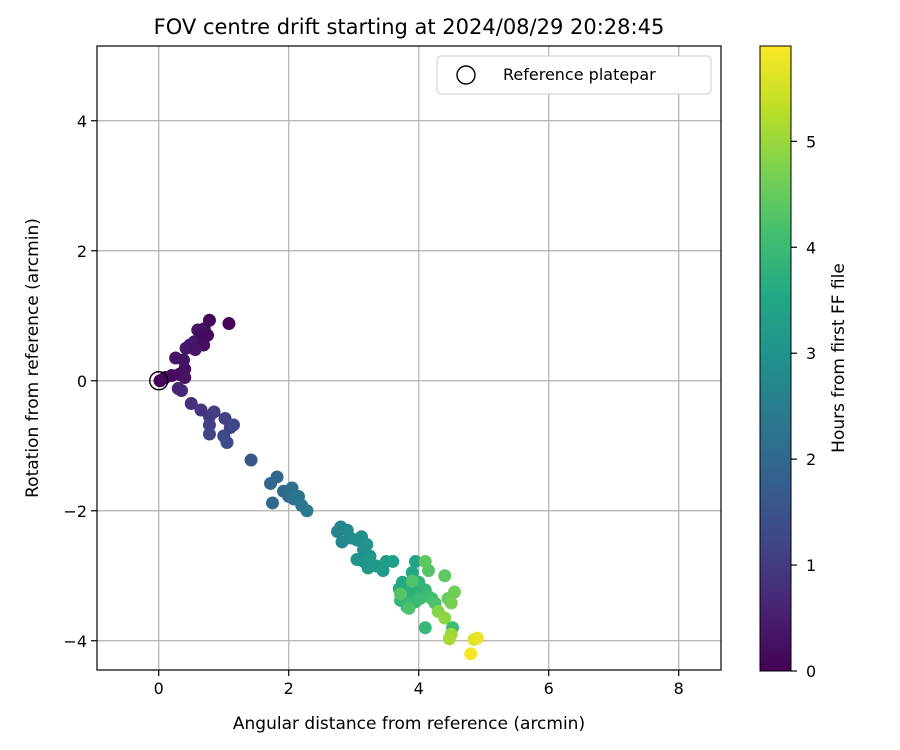  I want to click on colorbar-label: Hours from first FF file, so click(839, 358).